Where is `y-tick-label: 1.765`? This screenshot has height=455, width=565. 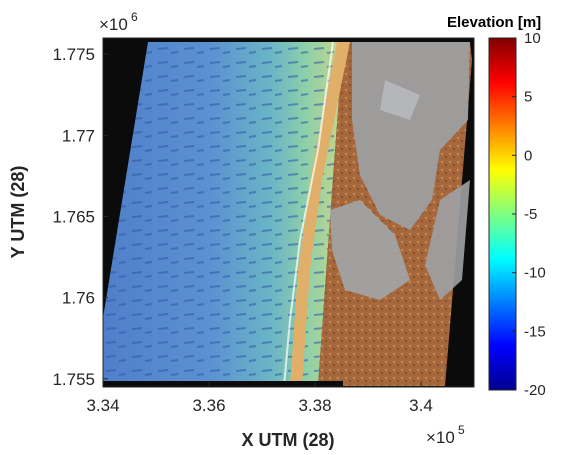 y-tick-label: 1.765 is located at coordinates (73, 217).